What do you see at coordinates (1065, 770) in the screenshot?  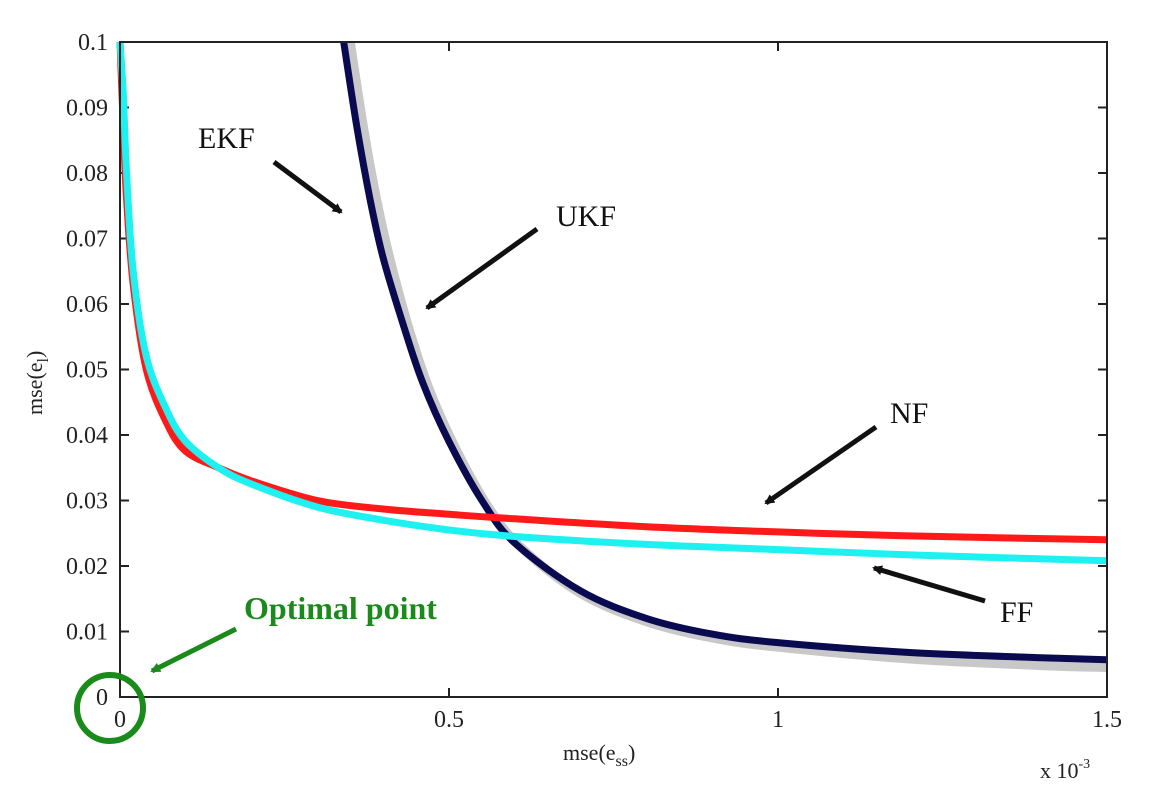 I see `x-multiplier: x 10-3` at bounding box center [1065, 770].